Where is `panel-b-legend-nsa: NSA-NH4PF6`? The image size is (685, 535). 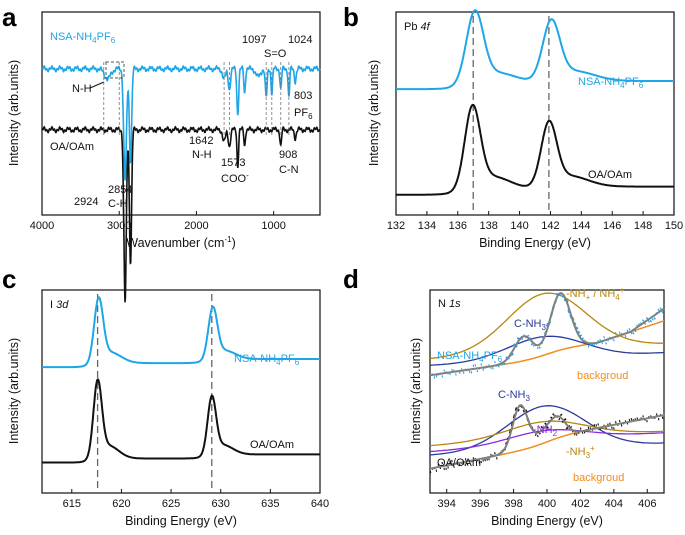
panel-b-legend-nsa: NSA-NH4PF6 is located at coordinates (611, 83).